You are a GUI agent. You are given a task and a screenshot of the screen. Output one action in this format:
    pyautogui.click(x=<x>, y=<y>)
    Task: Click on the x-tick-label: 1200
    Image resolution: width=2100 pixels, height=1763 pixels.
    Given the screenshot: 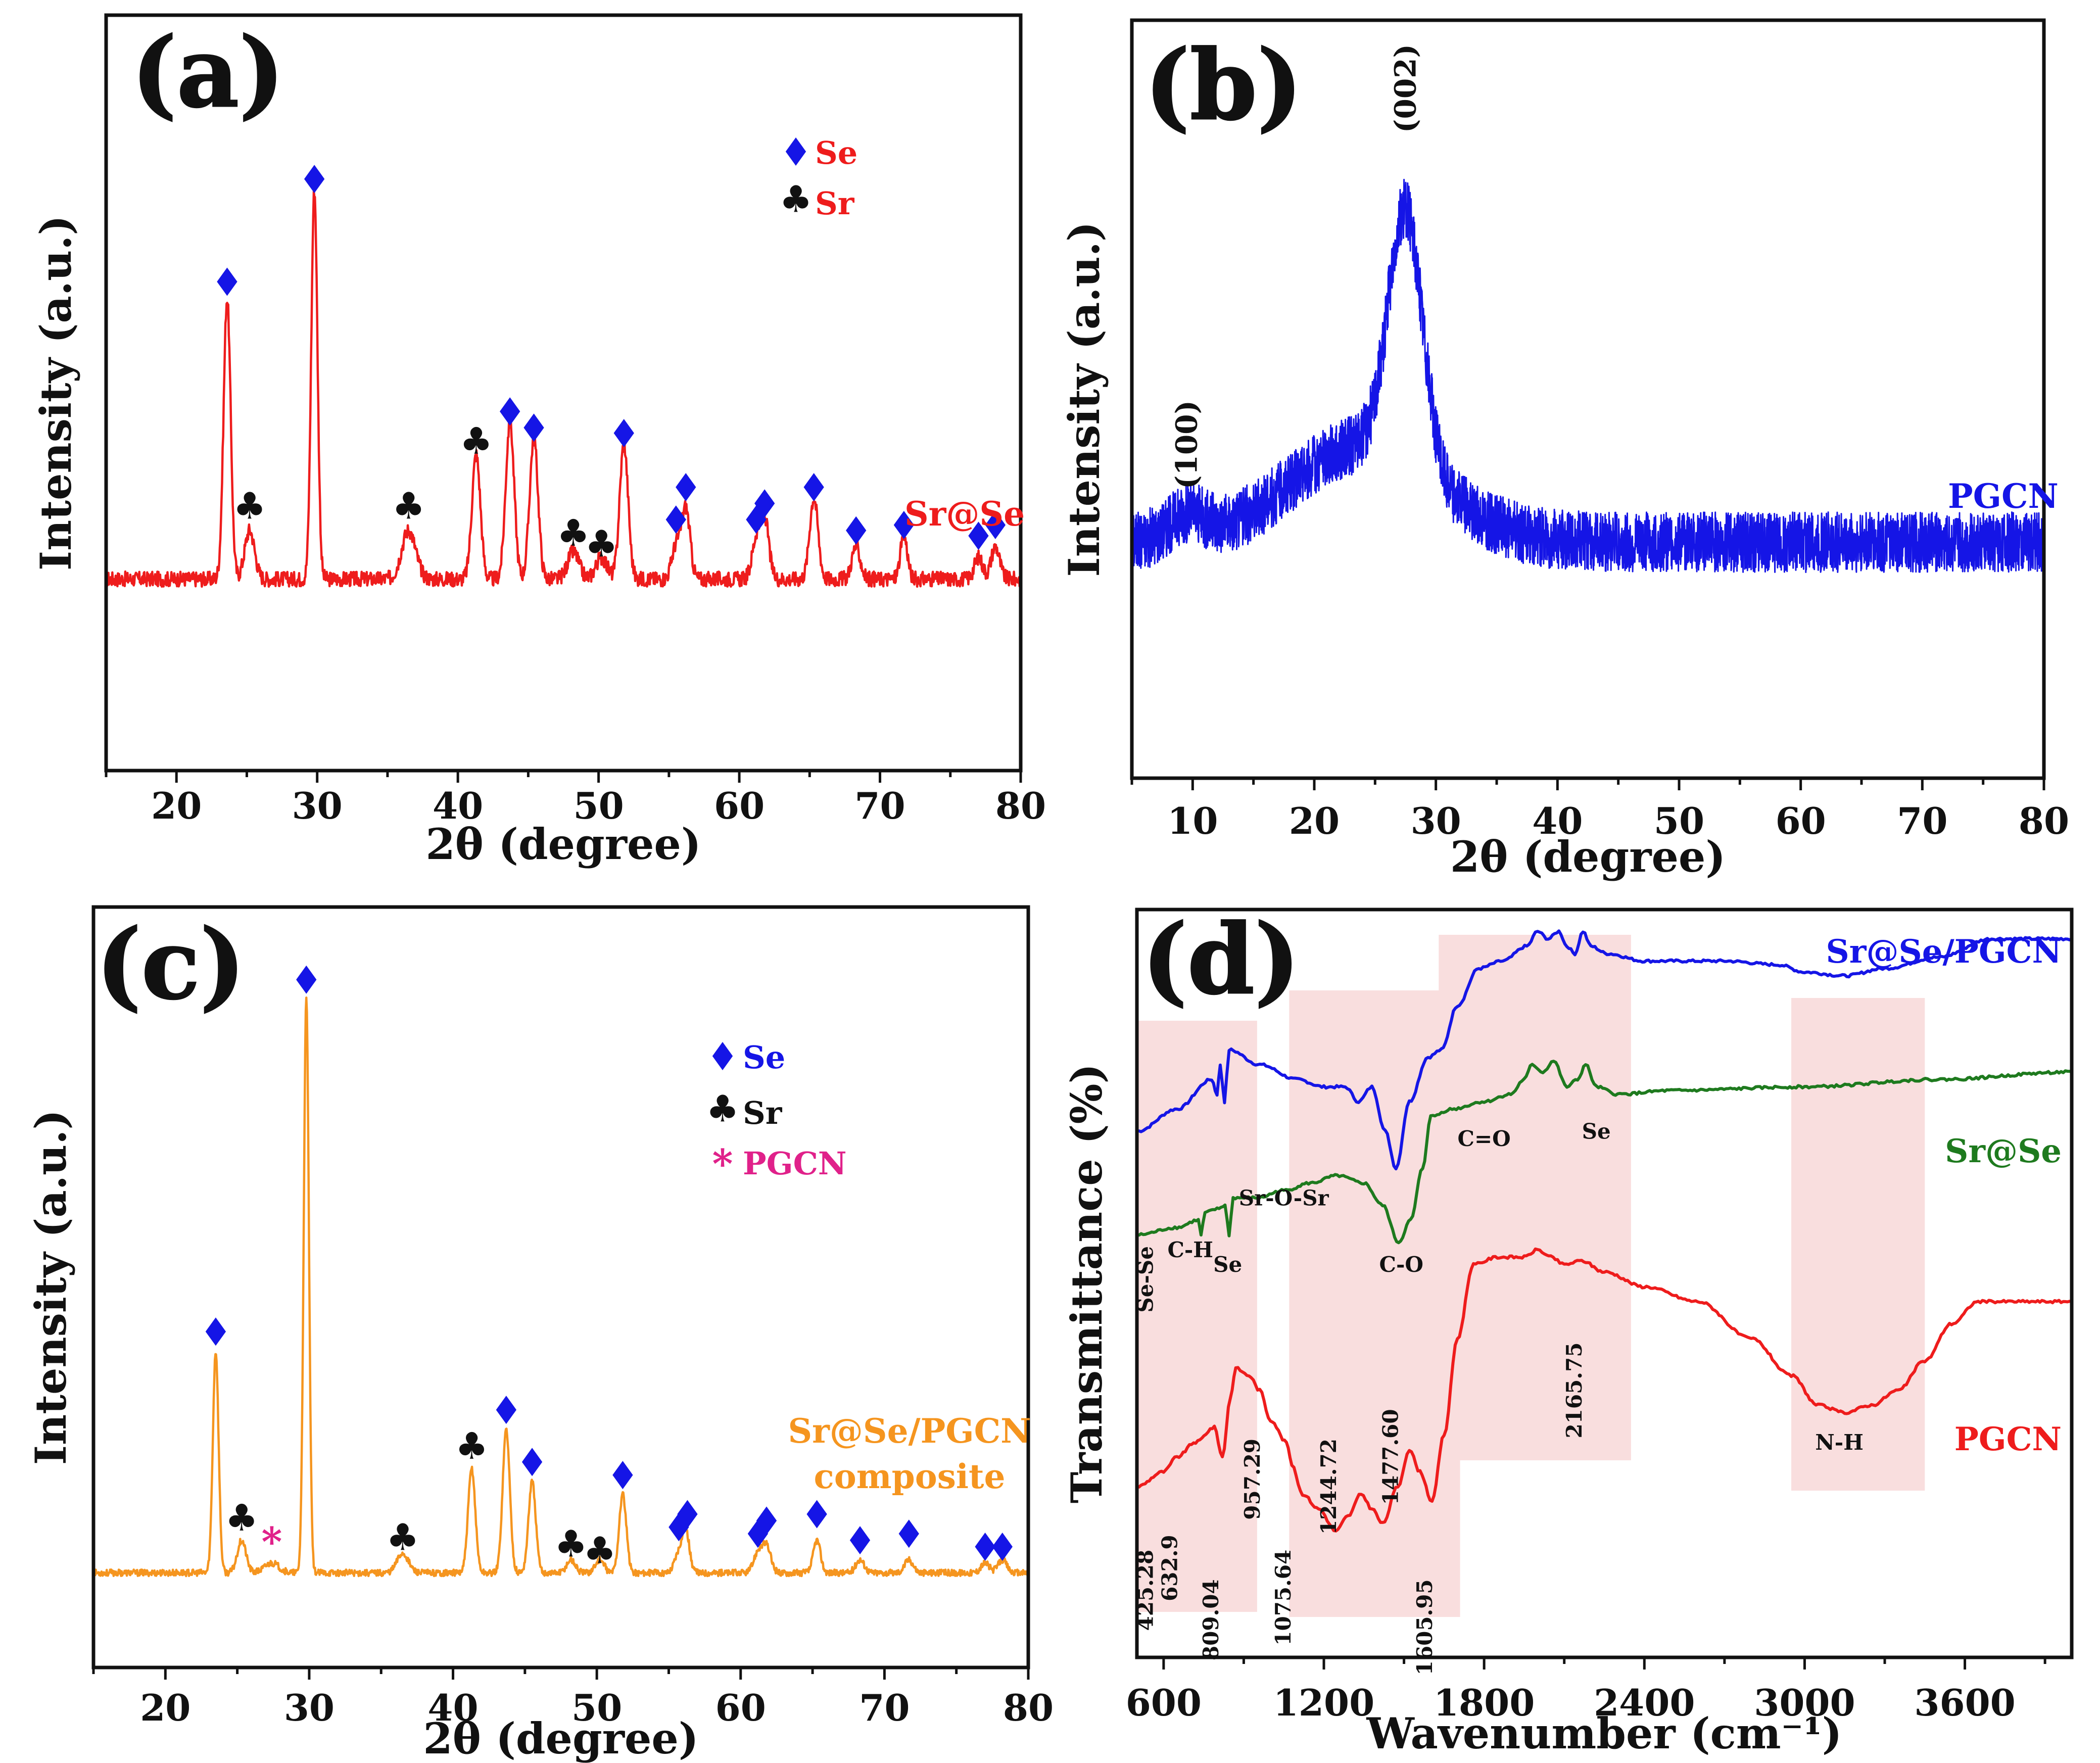 What is the action you would take?
    pyautogui.click(x=1324, y=1702)
    